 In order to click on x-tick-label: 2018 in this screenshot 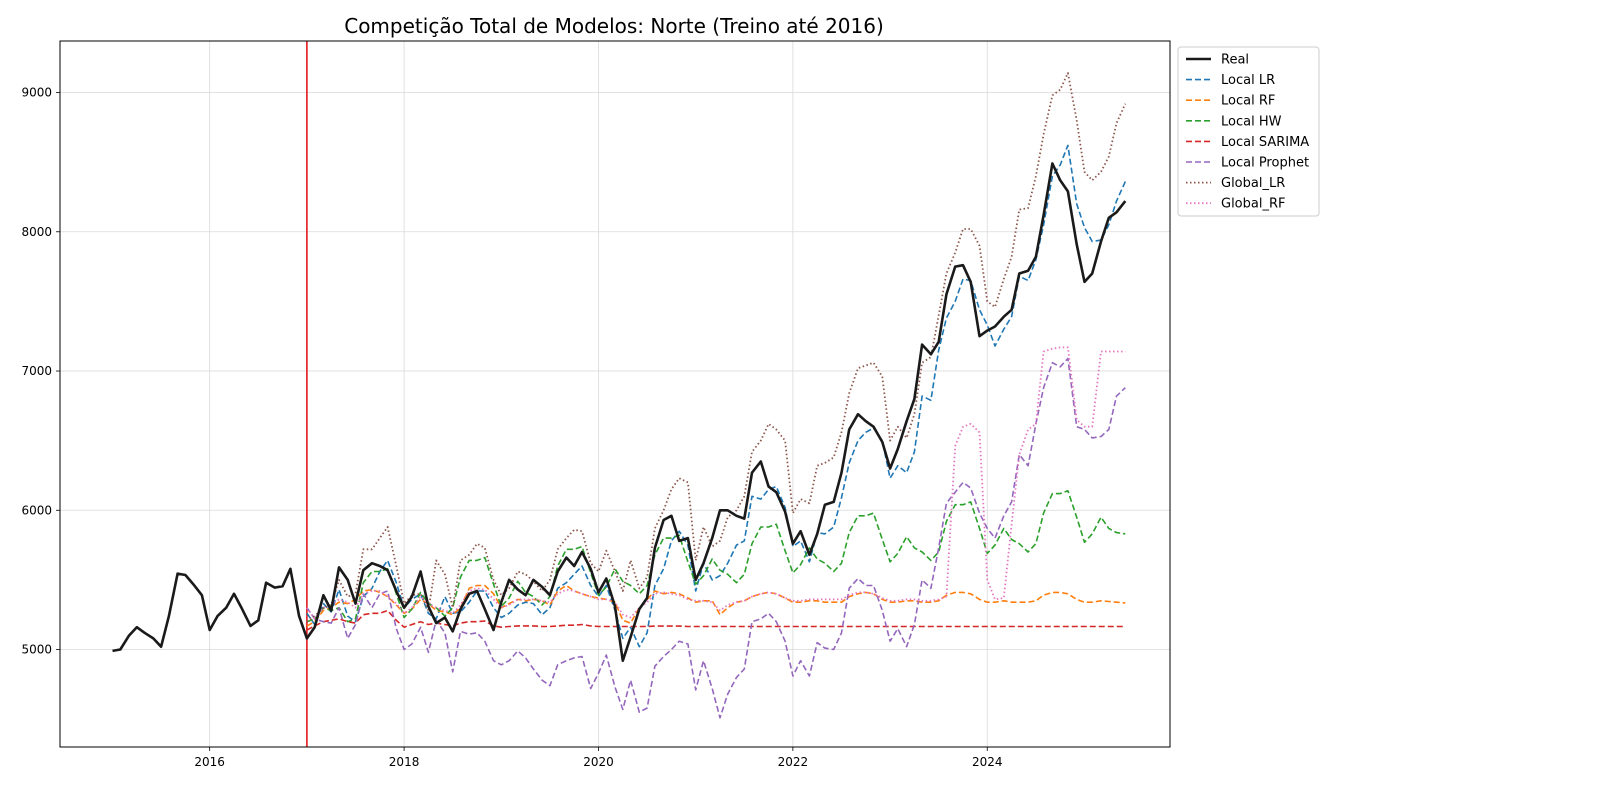, I will do `click(404, 762)`.